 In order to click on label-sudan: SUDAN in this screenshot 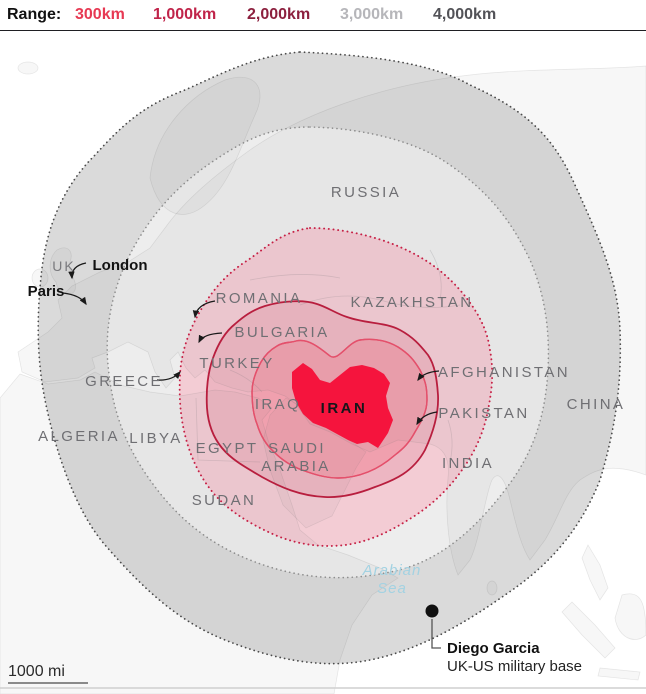, I will do `click(224, 500)`.